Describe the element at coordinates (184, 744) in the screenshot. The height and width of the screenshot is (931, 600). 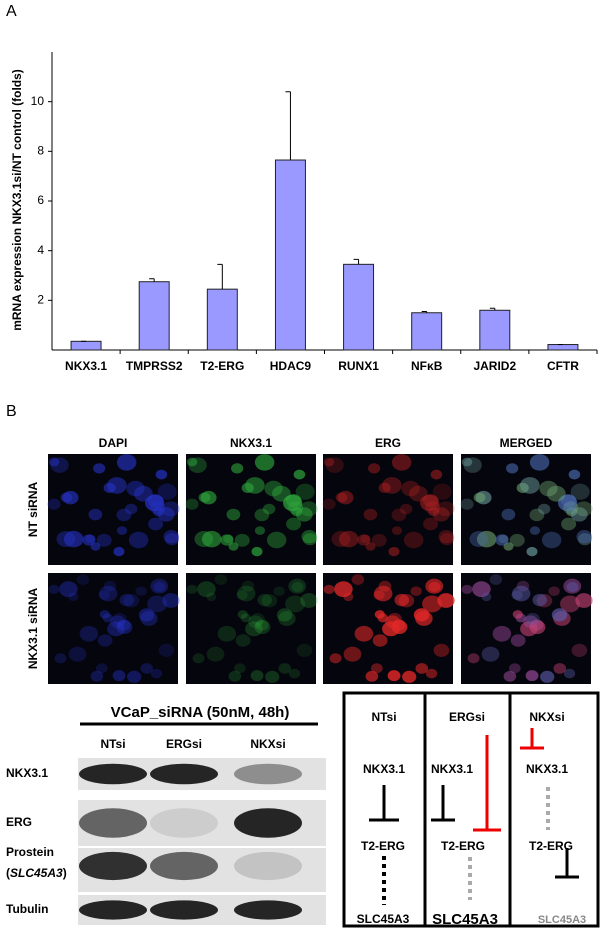
I see `lane-label: ERGsi` at that location.